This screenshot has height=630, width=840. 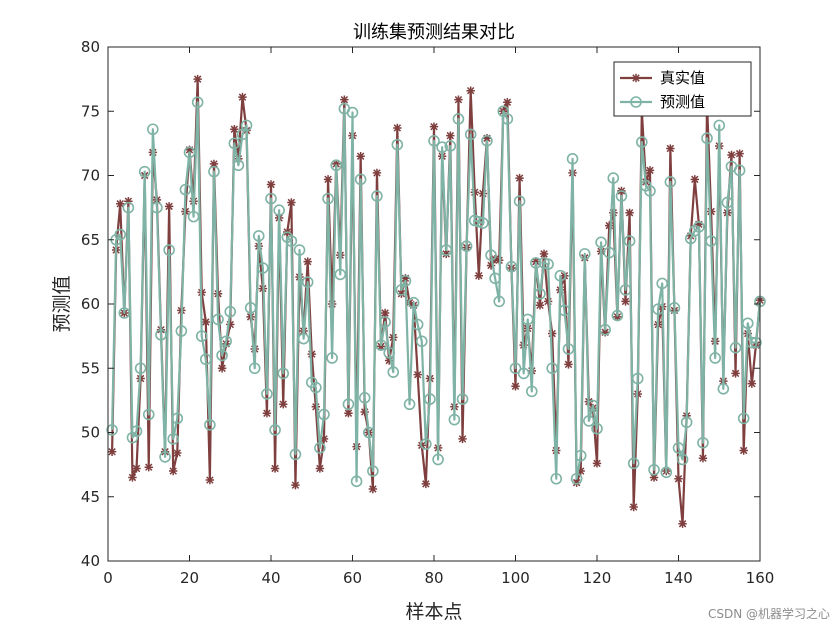 What do you see at coordinates (90, 304) in the screenshot?
I see `y-tick-label: 60` at bounding box center [90, 304].